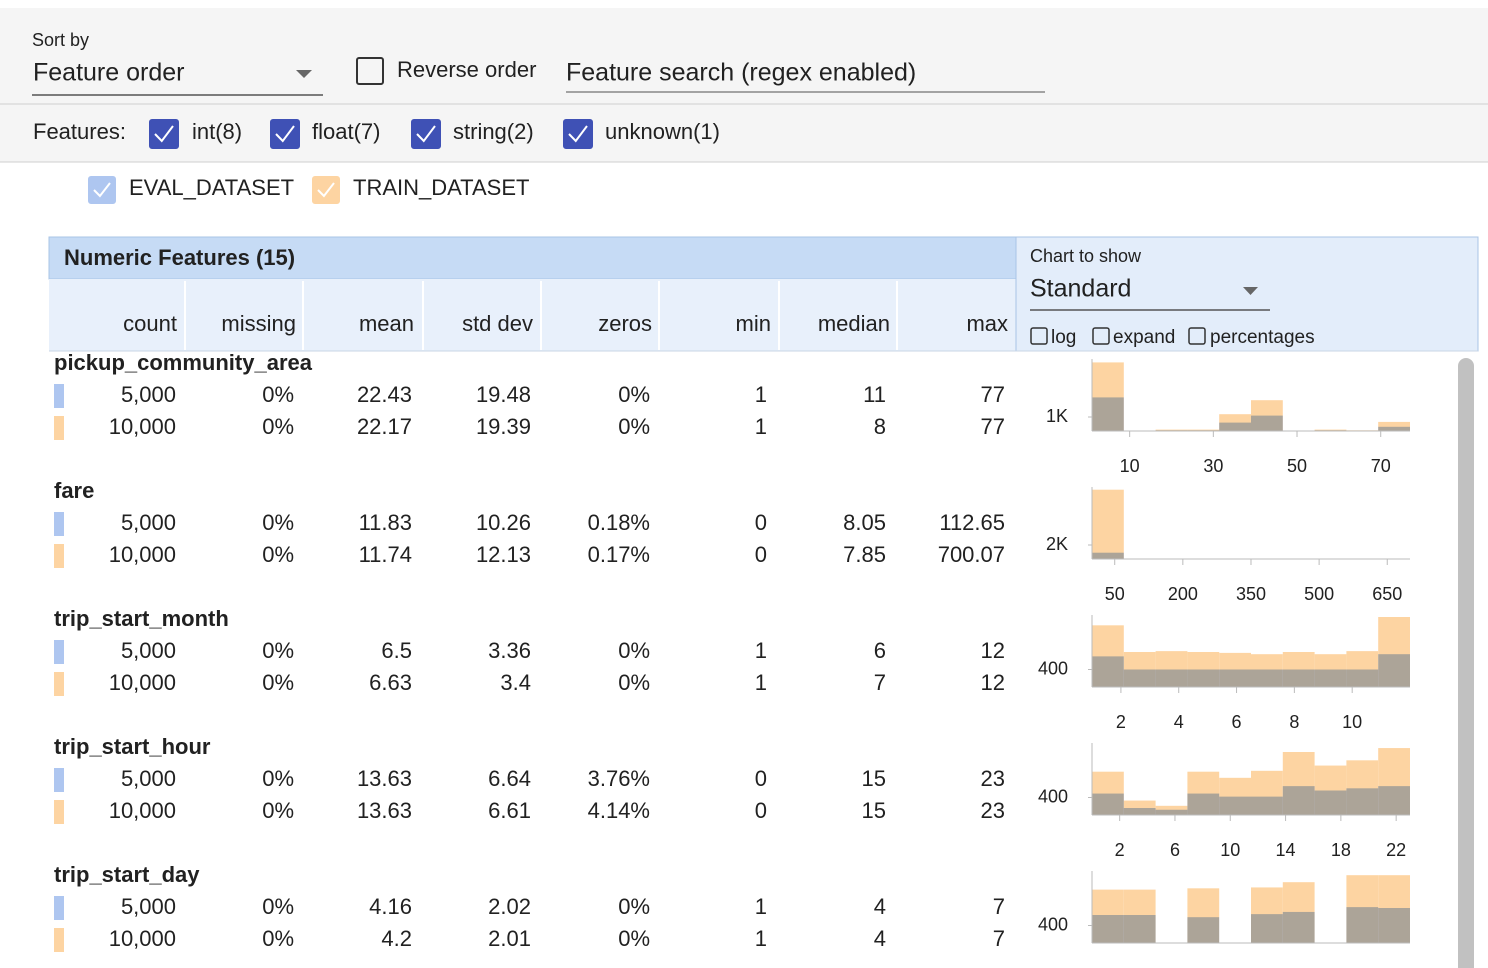  What do you see at coordinates (972, 522) in the screenshot?
I see `stat-value: 112.65` at bounding box center [972, 522].